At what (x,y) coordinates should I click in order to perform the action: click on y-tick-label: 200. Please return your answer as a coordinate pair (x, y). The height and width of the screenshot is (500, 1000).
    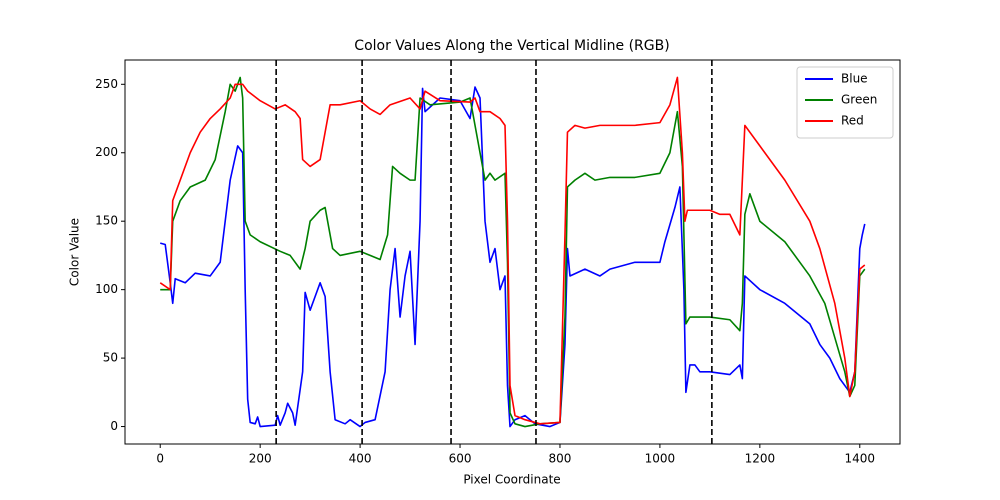
    Looking at the image, I should click on (106, 152).